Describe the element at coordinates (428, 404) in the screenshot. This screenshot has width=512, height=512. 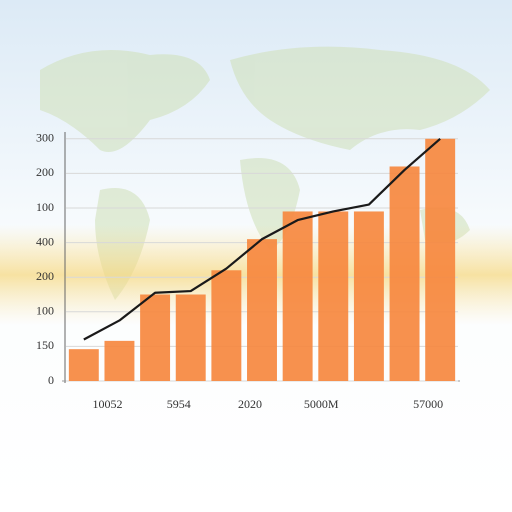
I see `x-tick-label: 57000` at that location.